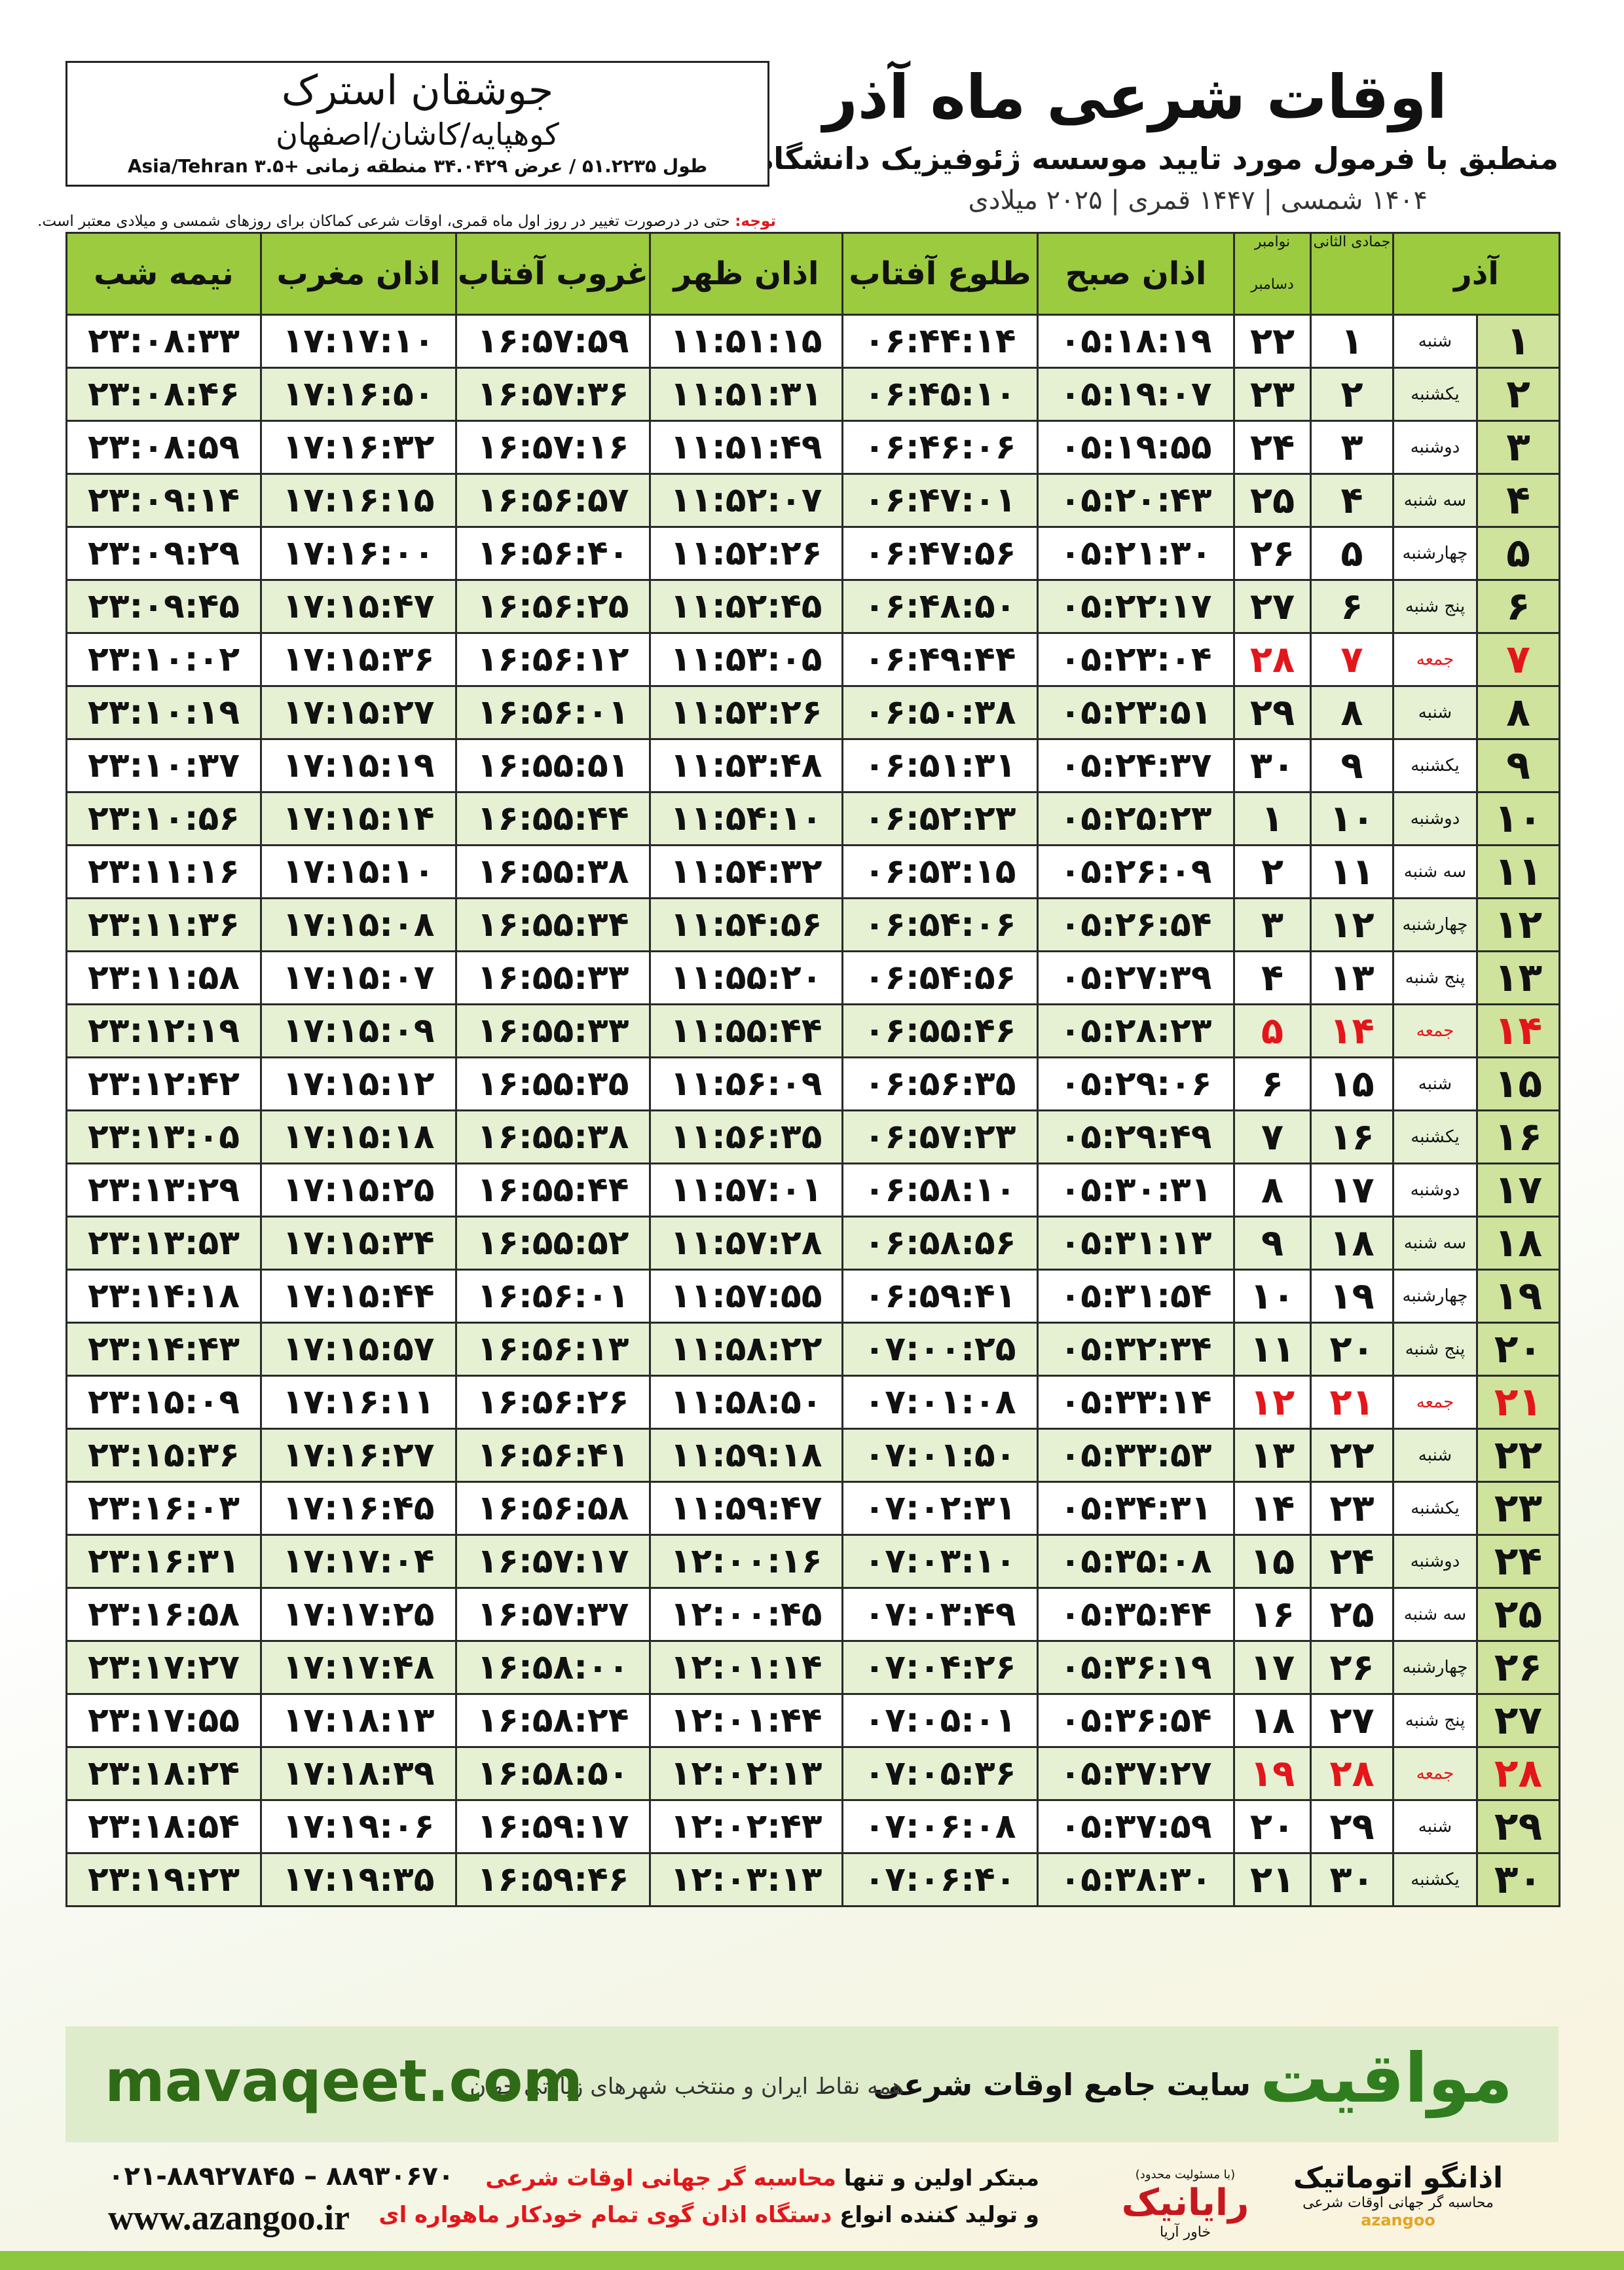 This screenshot has width=1624, height=2270. What do you see at coordinates (1136, 1614) in the screenshot?
I see `time: ۰۵:۳۵:۴۴` at bounding box center [1136, 1614].